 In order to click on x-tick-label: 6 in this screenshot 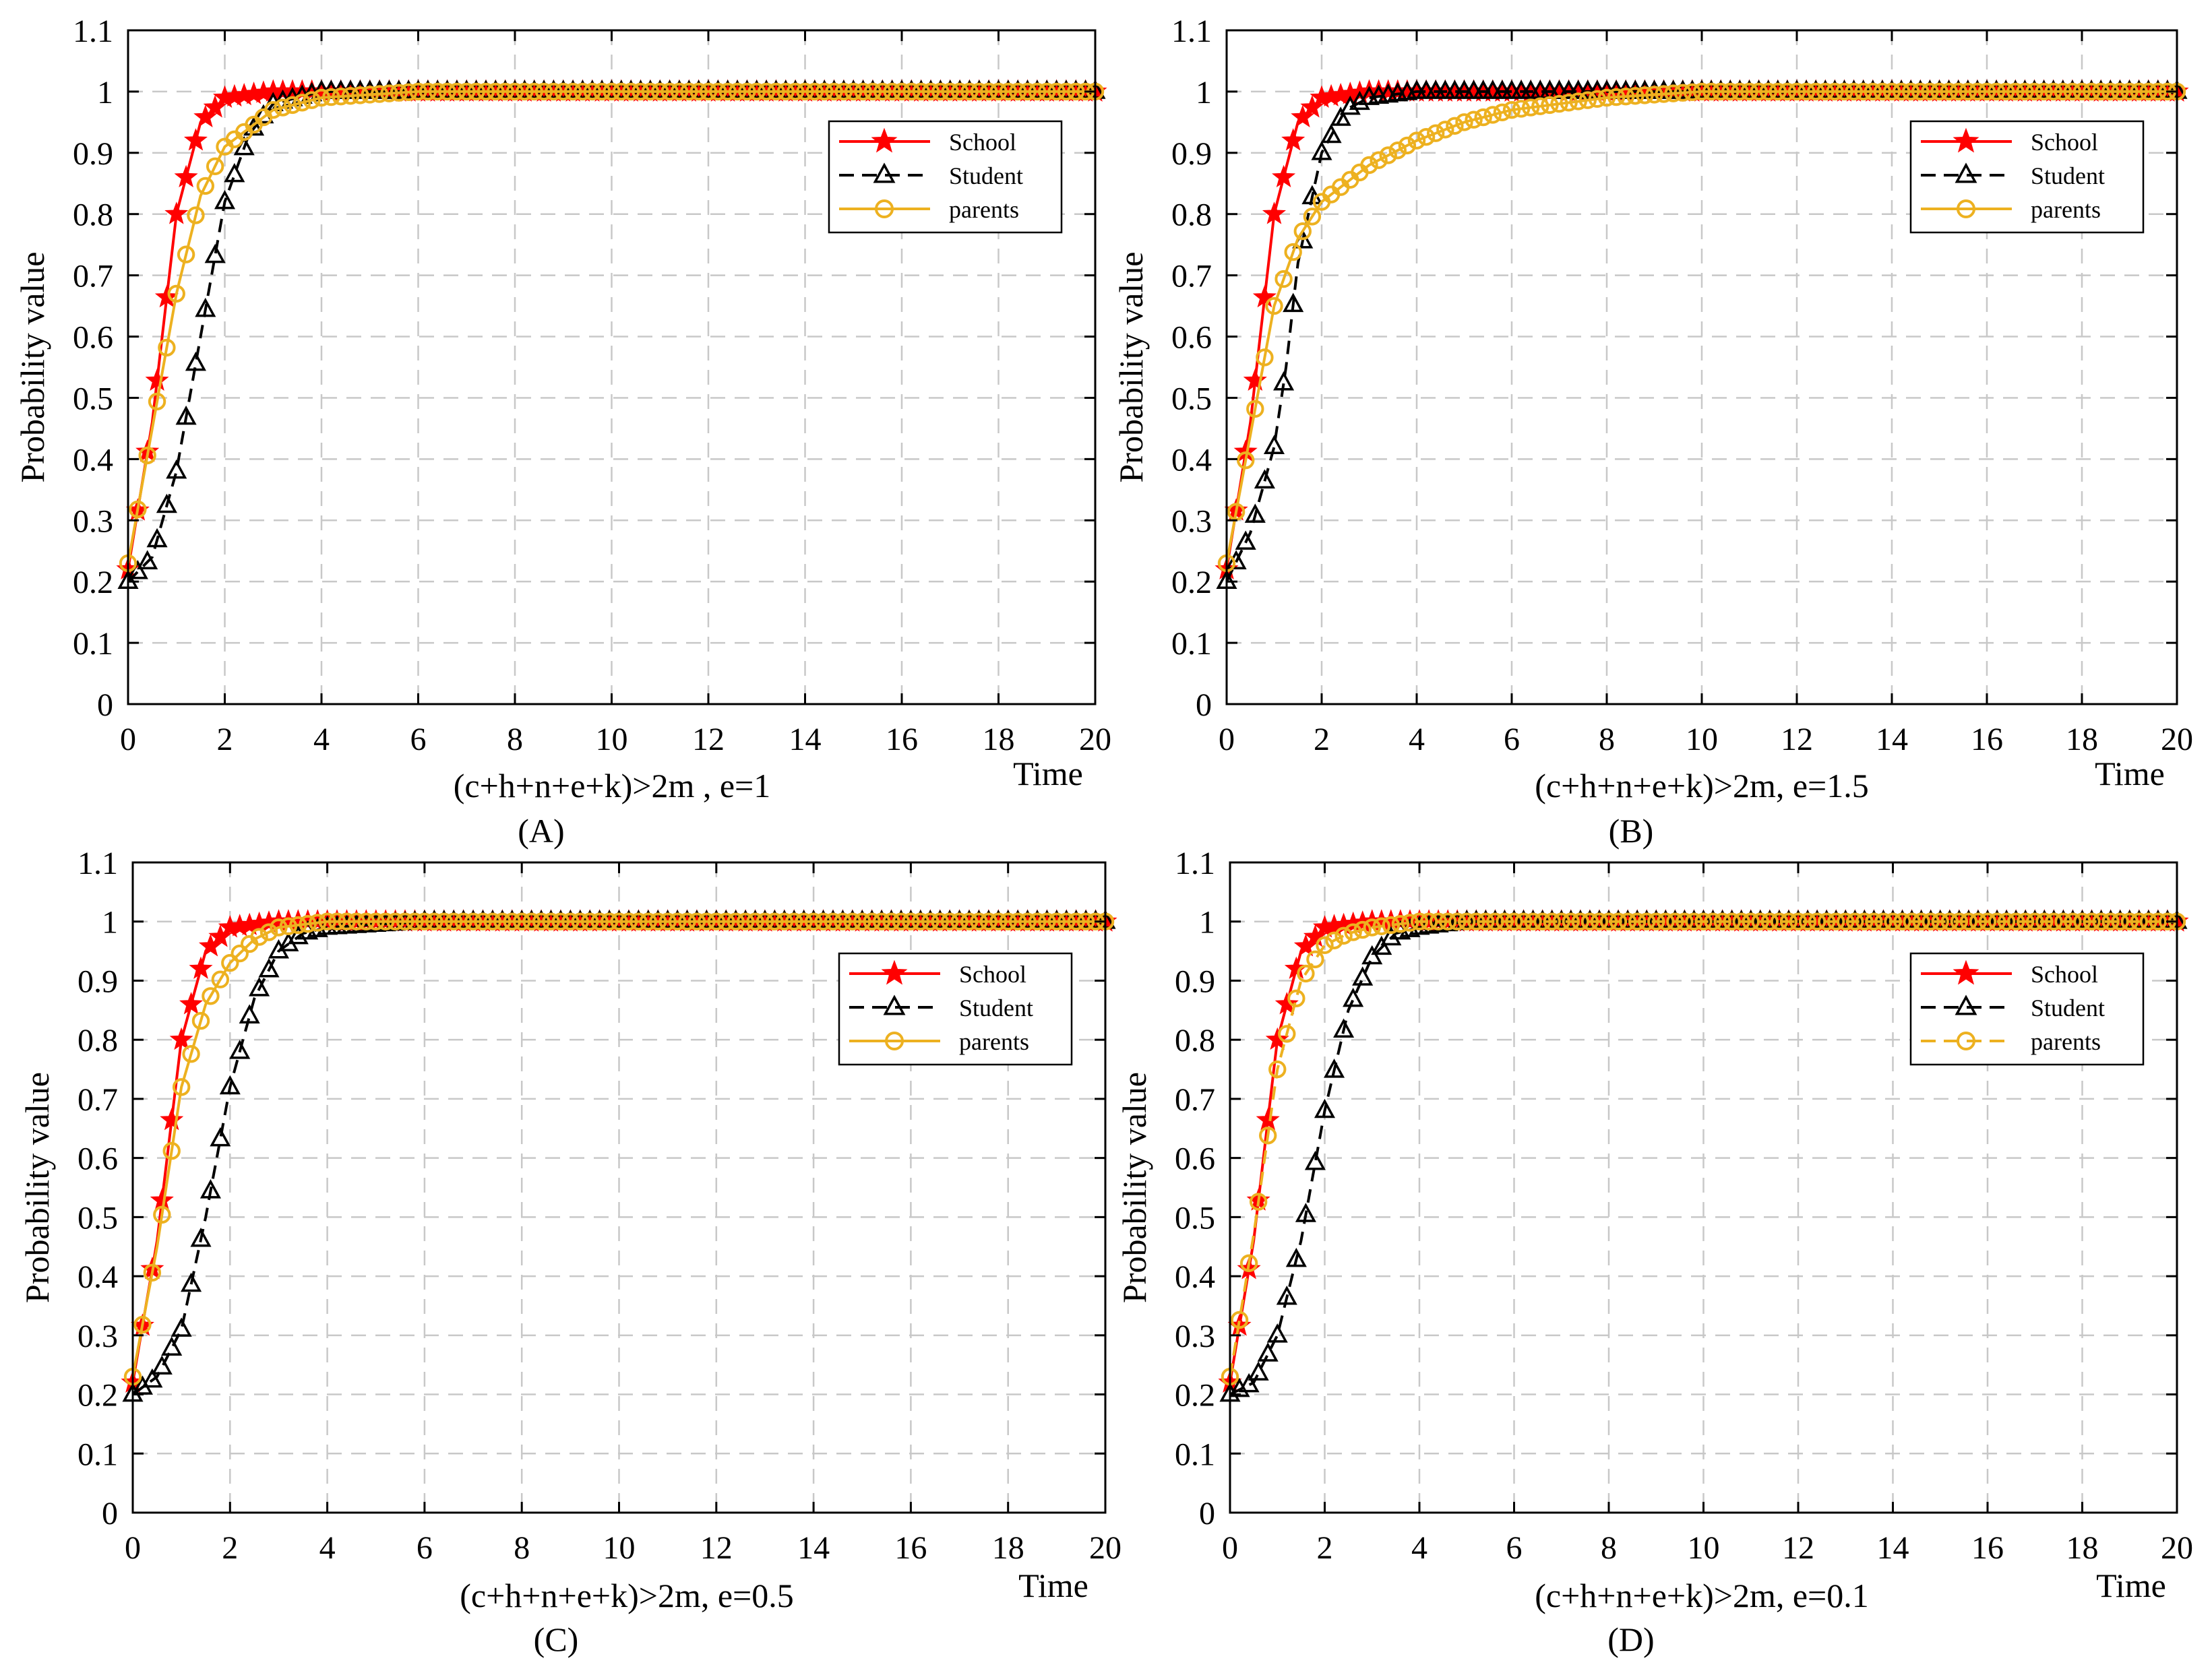, I will do `click(1515, 1548)`.